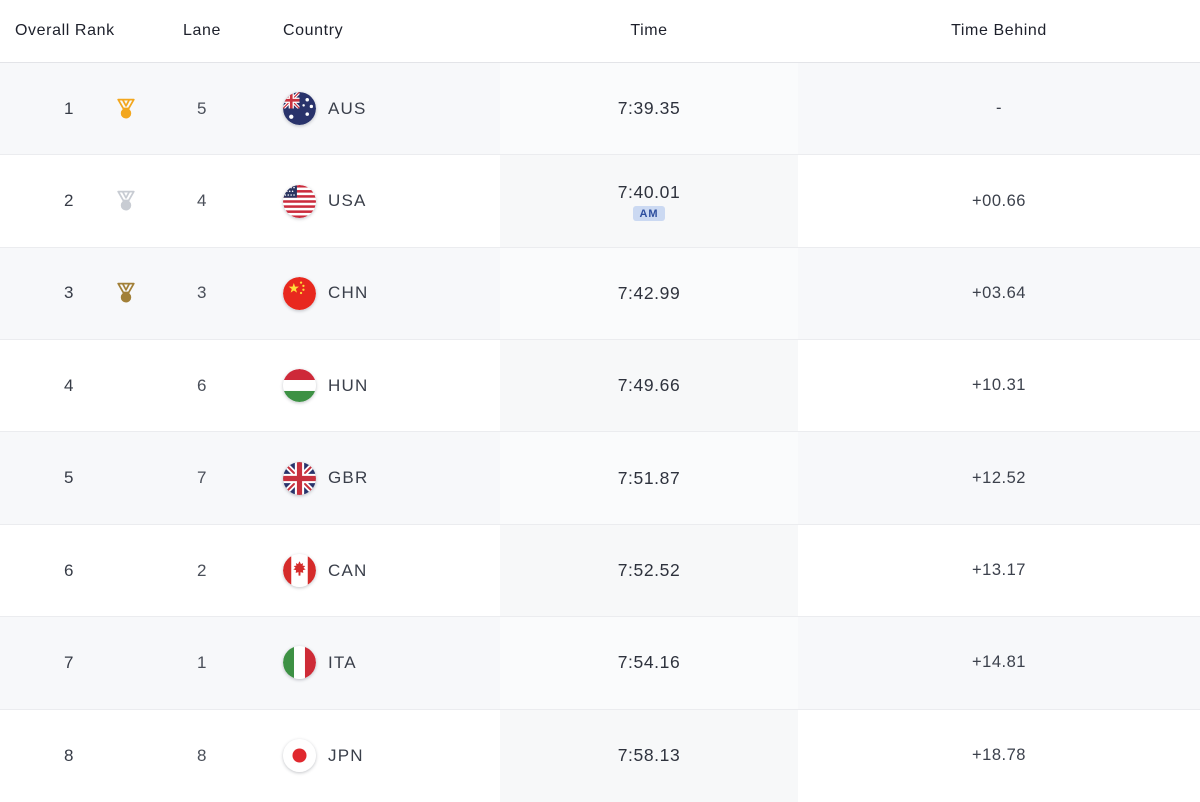 The width and height of the screenshot is (1200, 802). I want to click on table-row: 8 8 JPN 7:58.13 +18.78, so click(600, 755).